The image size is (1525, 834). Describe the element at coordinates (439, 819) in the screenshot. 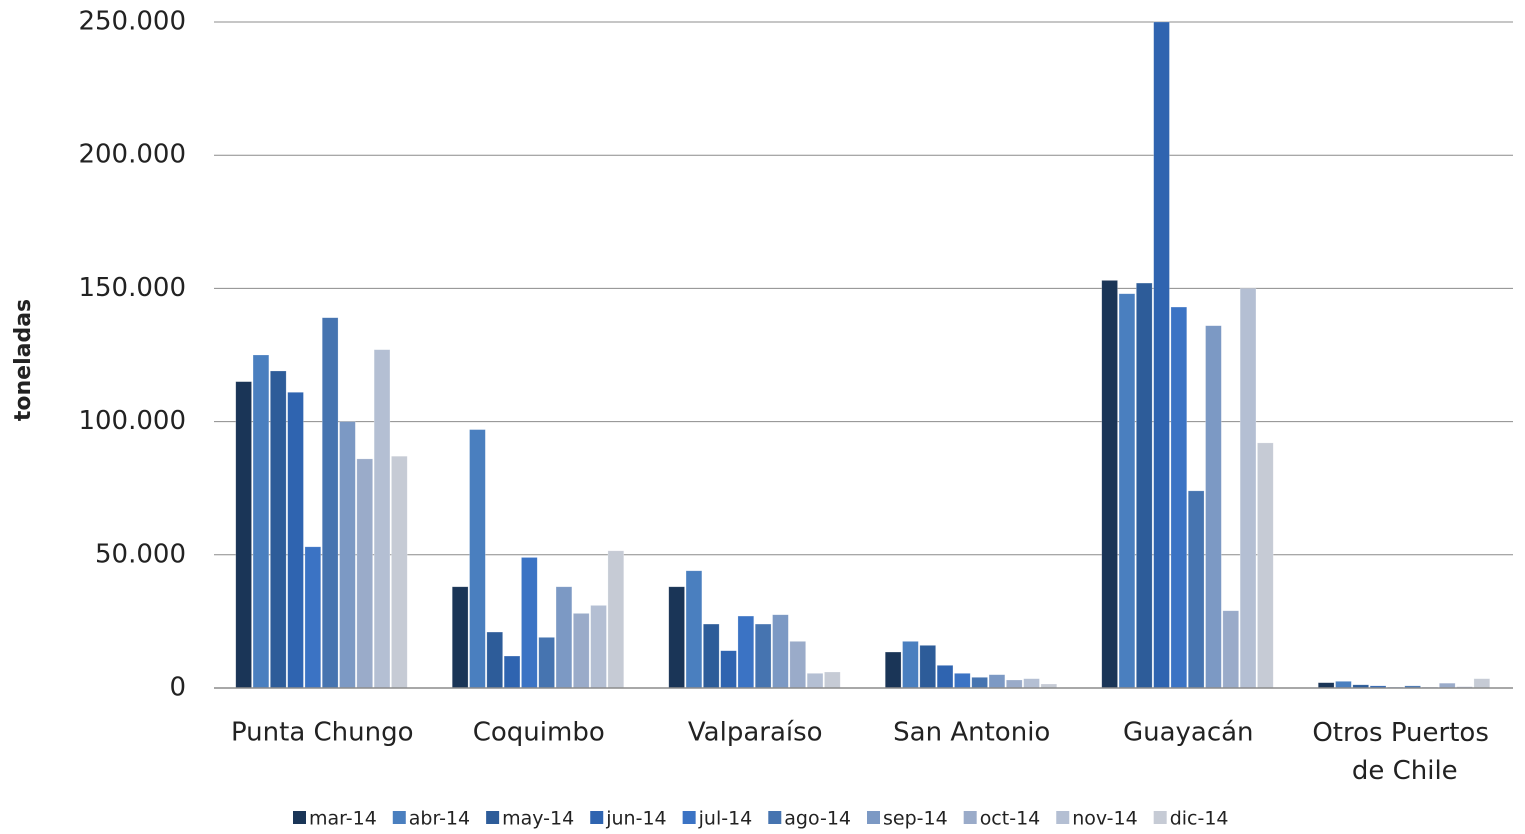

I see `legend-label: abr-14` at that location.